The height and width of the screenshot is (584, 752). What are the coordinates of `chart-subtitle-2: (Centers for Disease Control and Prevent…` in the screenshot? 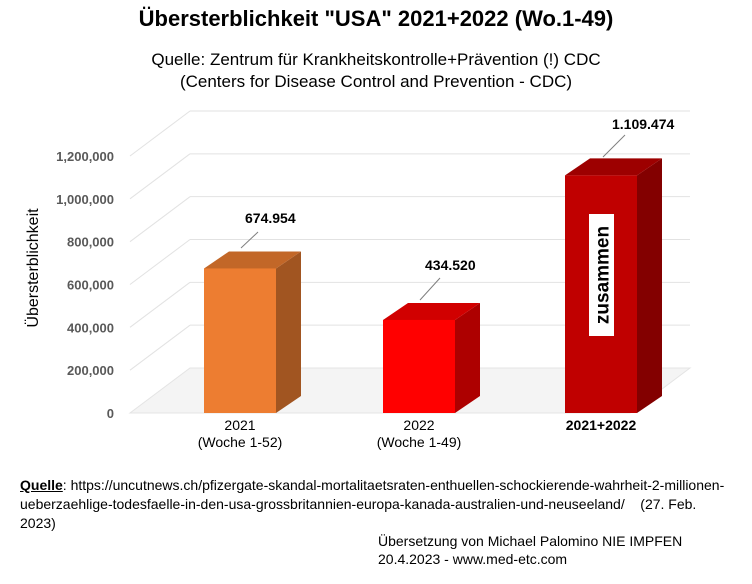 It's located at (376, 81).